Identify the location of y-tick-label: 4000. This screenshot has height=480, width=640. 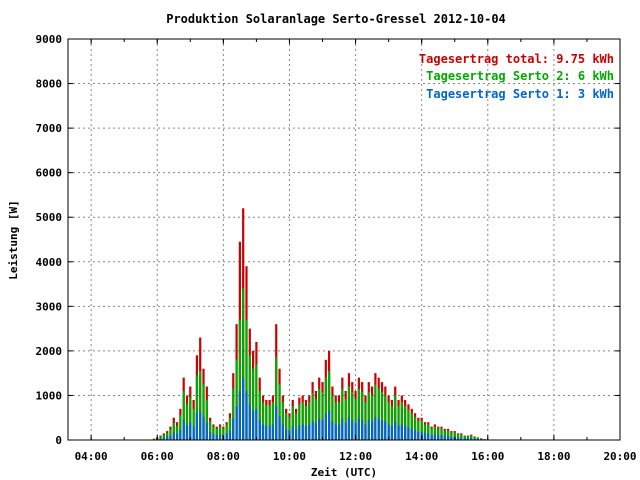
(49, 262).